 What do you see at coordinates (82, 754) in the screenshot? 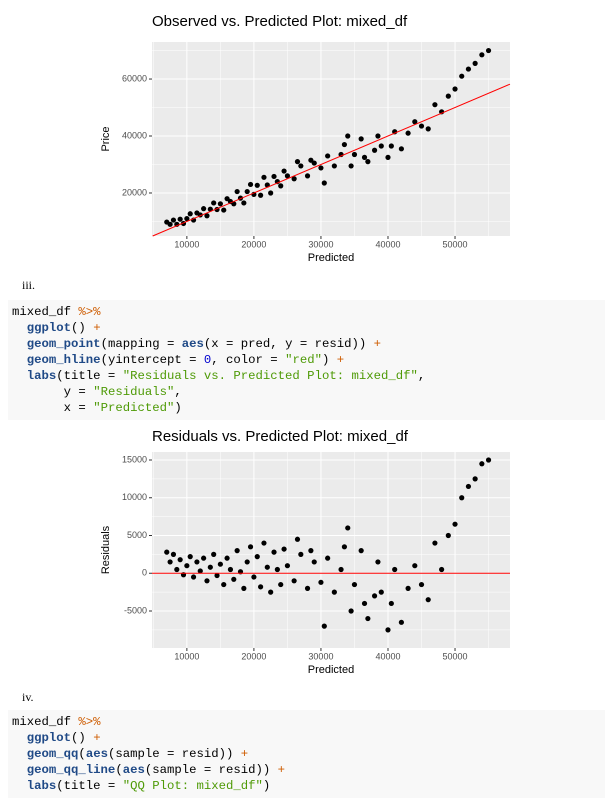
I see `code-token: (` at bounding box center [82, 754].